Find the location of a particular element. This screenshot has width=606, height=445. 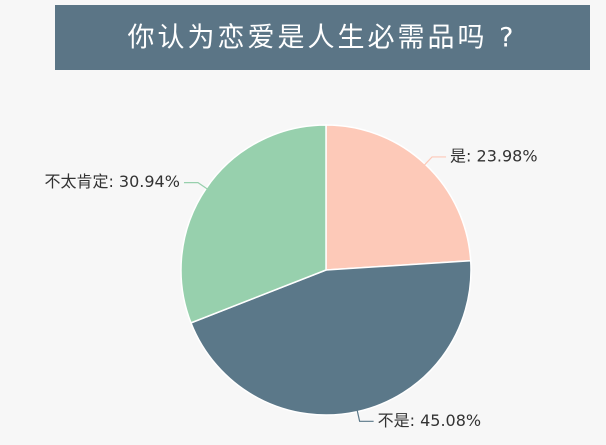

slice-label: 不太肯定: 30.94% is located at coordinates (112, 181).